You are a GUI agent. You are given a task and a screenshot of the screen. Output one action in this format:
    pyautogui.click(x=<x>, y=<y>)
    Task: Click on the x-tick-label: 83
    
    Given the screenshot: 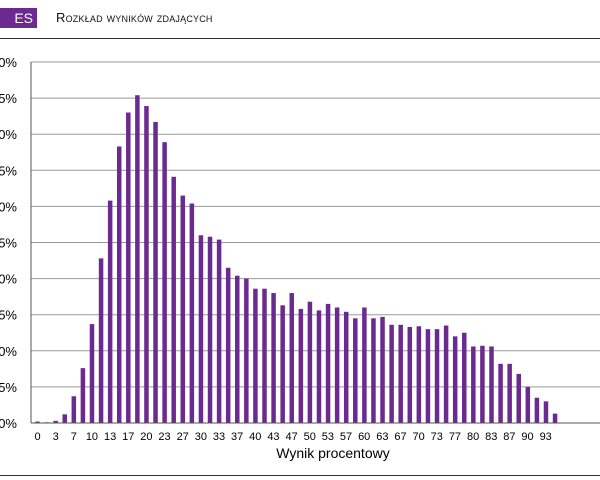 What is the action you would take?
    pyautogui.click(x=491, y=437)
    